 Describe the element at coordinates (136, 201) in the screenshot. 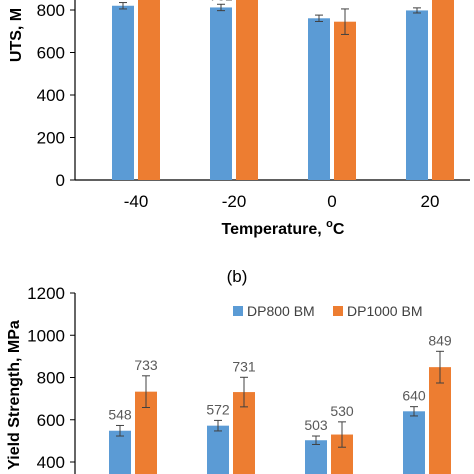

I see `x-tick-label: -40` at that location.